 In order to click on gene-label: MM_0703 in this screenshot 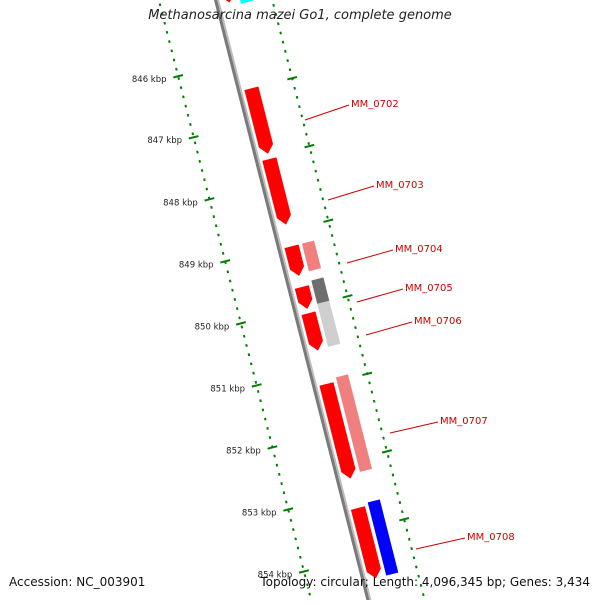, I will do `click(400, 185)`.